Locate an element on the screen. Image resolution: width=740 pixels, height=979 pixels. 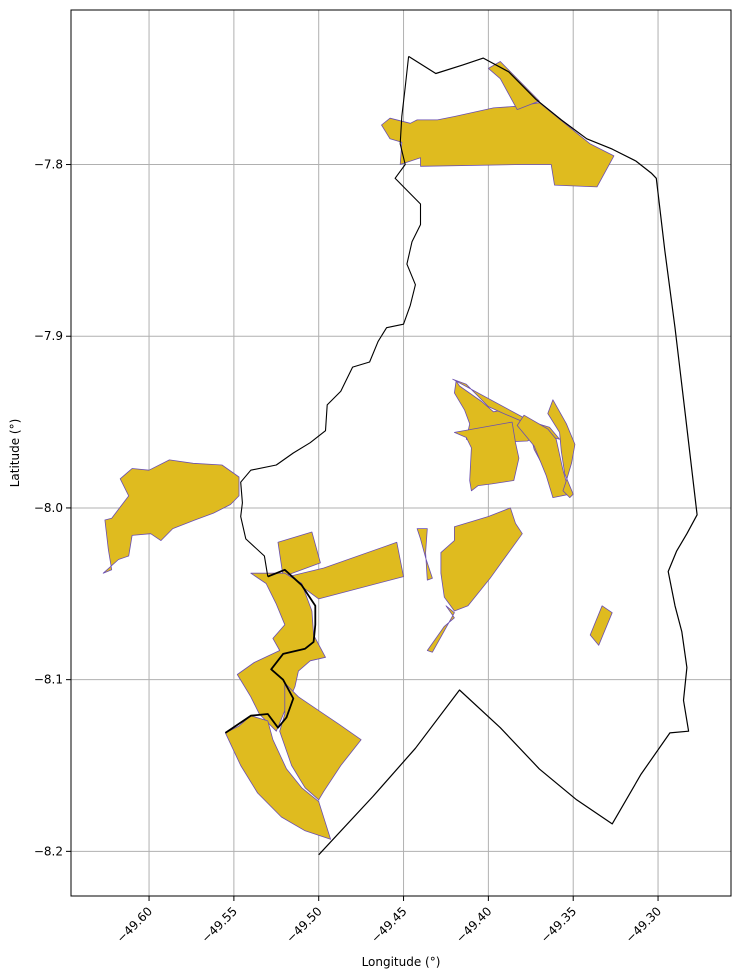
y-tick-label: −8.1 is located at coordinates (48, 680).